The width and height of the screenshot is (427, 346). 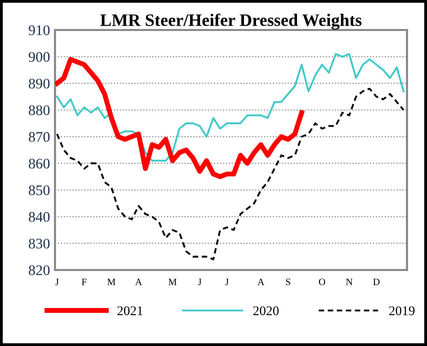 I want to click on y-tick-label: 910, so click(x=39, y=30).